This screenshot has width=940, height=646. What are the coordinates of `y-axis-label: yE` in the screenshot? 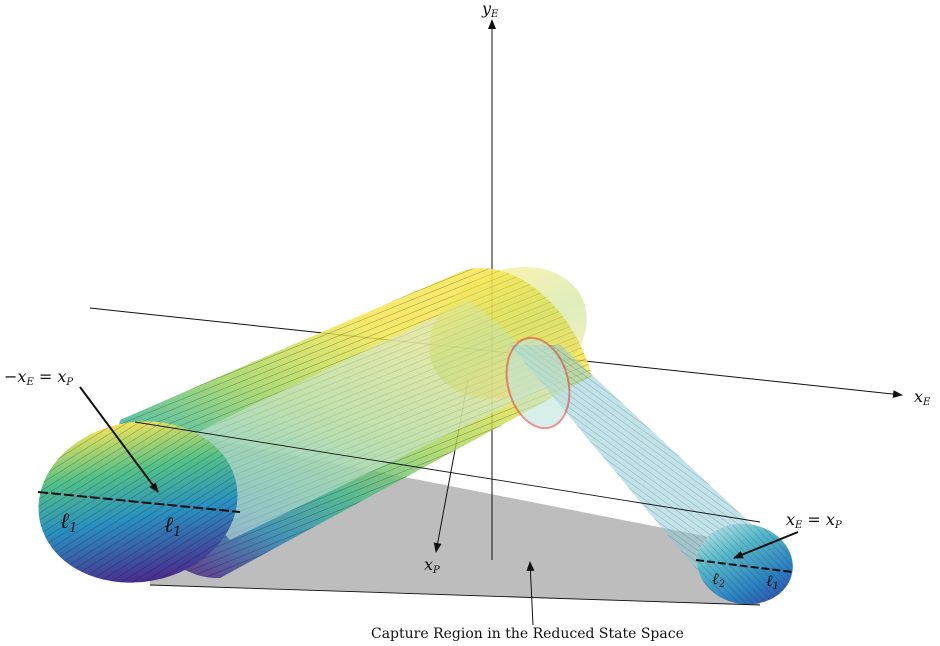 It's located at (490, 10).